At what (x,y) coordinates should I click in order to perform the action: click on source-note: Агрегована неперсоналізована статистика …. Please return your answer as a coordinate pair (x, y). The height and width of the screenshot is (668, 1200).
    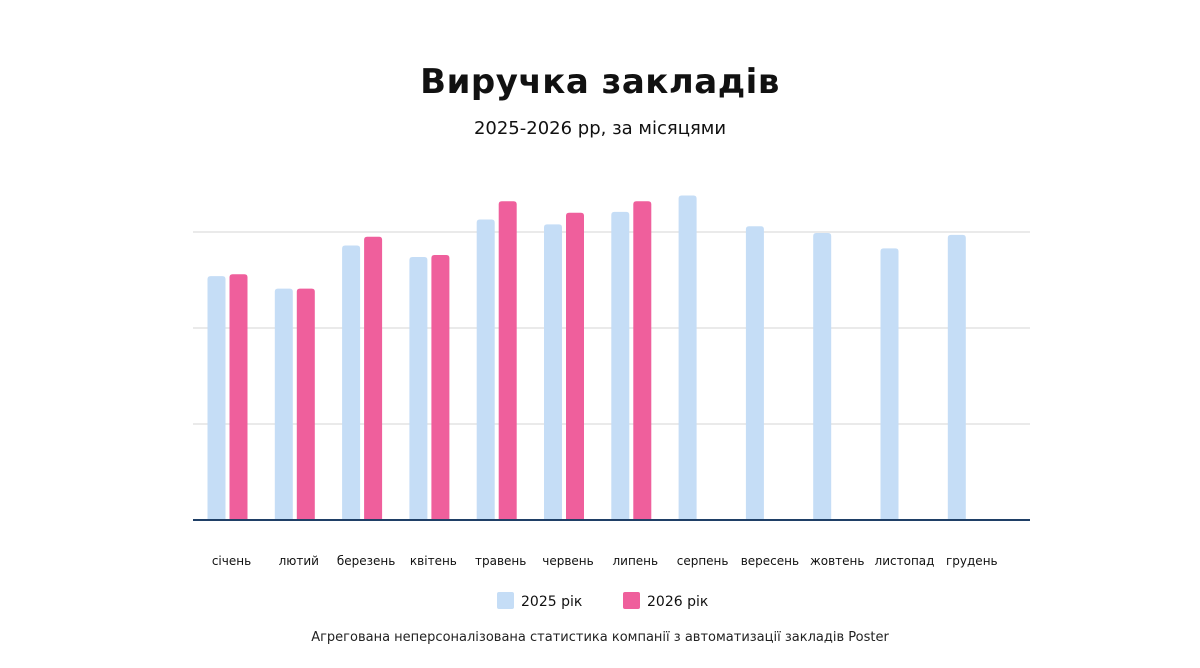
    Looking at the image, I should click on (600, 637).